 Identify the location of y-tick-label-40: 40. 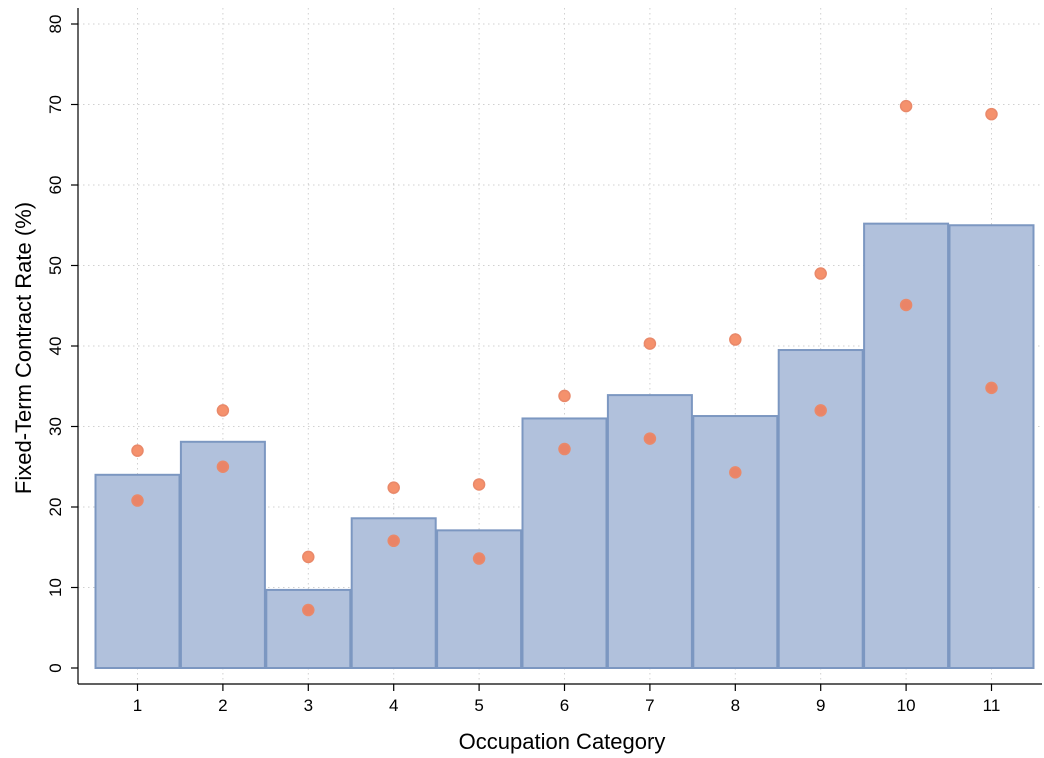
(55, 346).